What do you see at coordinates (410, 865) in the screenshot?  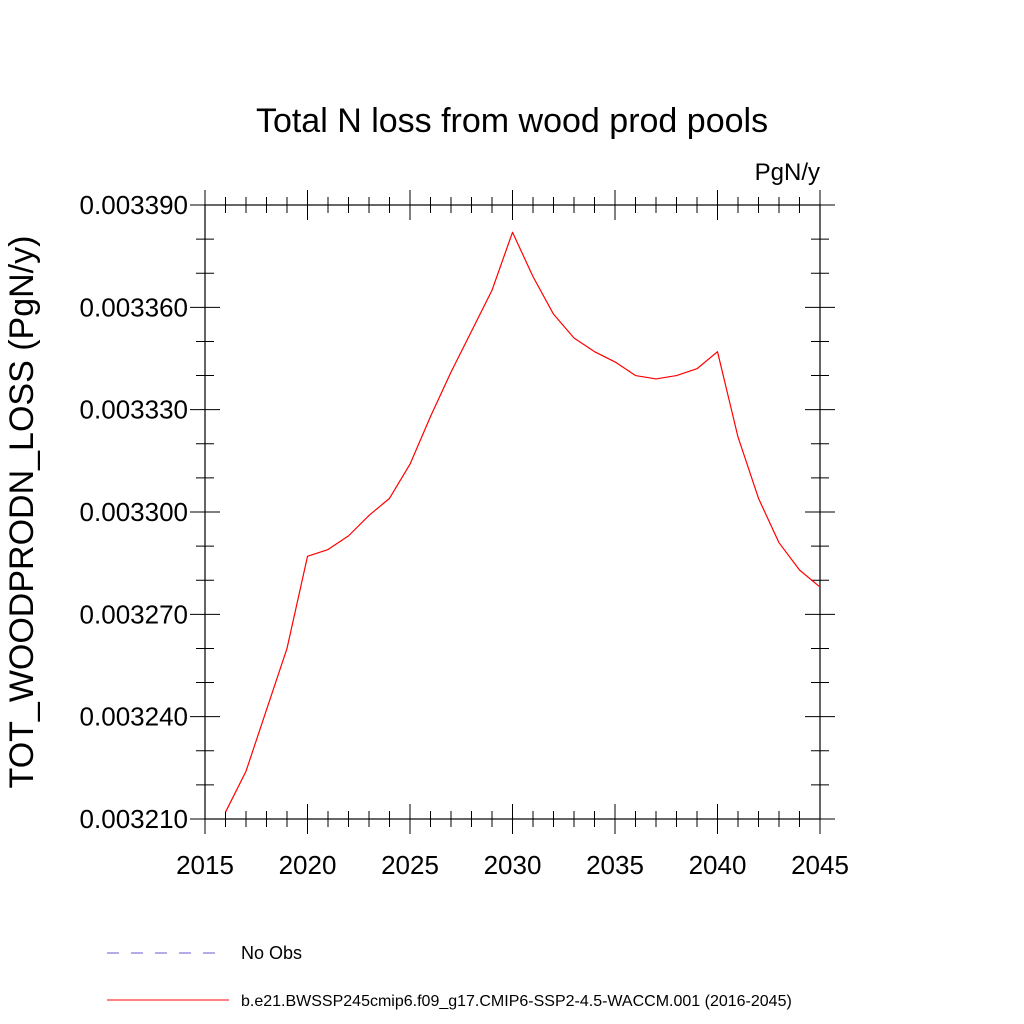 I see `x-tick-label: 2025` at bounding box center [410, 865].